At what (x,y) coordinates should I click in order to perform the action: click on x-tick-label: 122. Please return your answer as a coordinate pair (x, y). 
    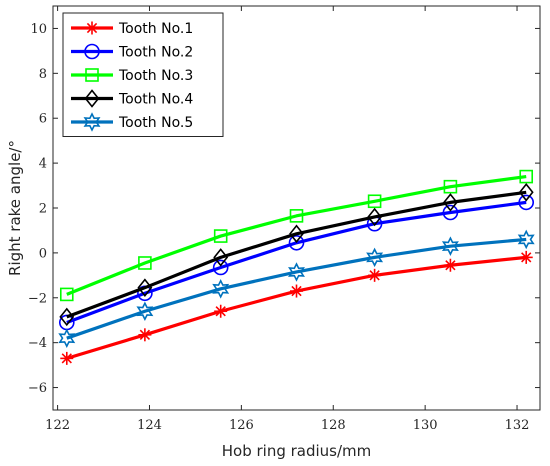
    Looking at the image, I should click on (57, 425).